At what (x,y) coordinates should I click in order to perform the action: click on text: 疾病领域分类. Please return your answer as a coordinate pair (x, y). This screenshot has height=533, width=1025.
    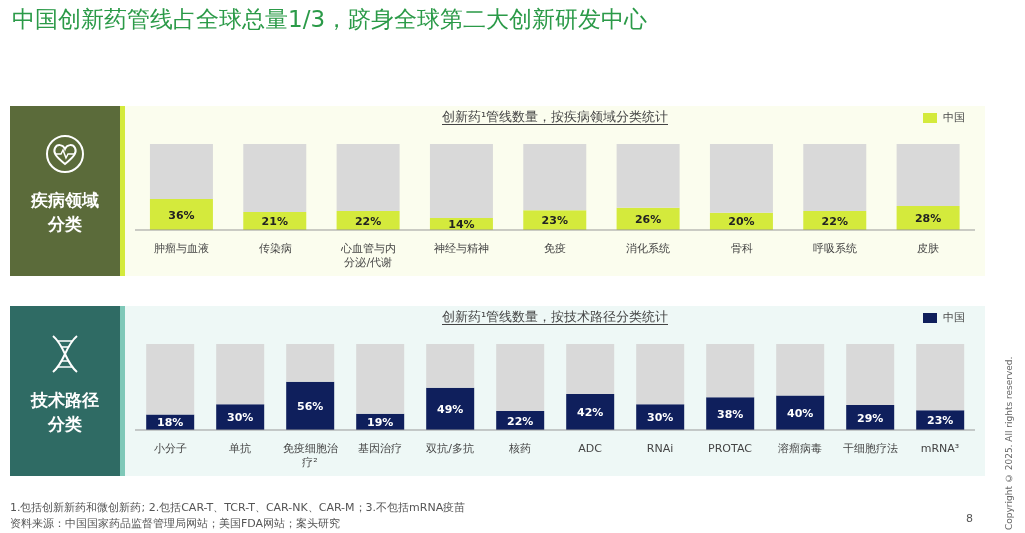
    Looking at the image, I should click on (65, 212).